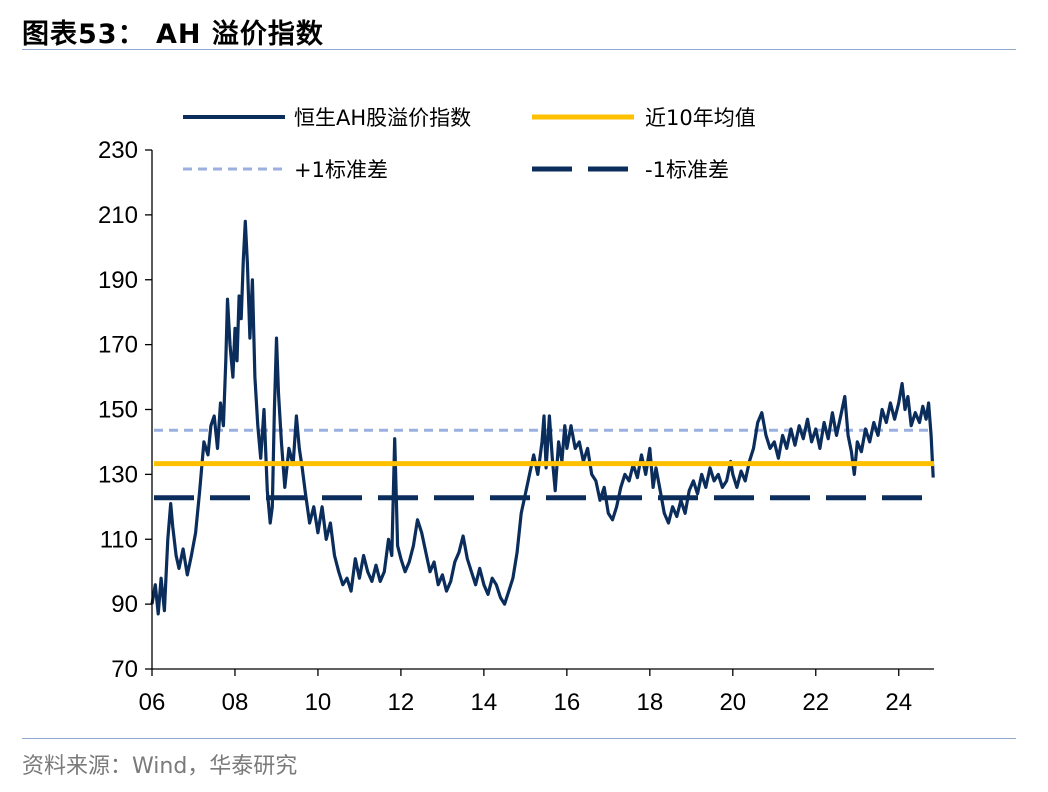 This screenshot has height=792, width=1048. What do you see at coordinates (519, 738) in the screenshot?
I see `footer-divider` at bounding box center [519, 738].